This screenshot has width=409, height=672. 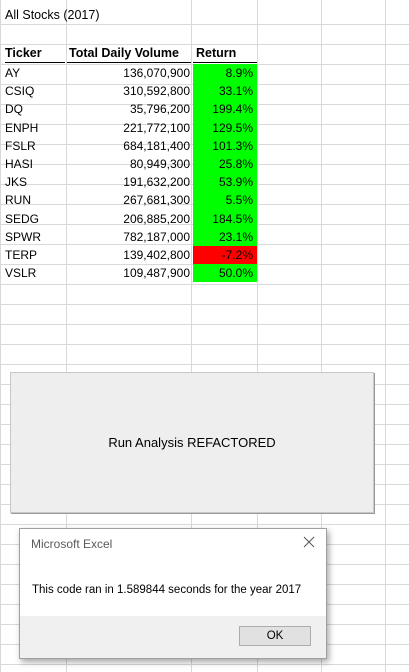 What do you see at coordinates (20, 91) in the screenshot?
I see `ticker-cell: CSIQ` at bounding box center [20, 91].